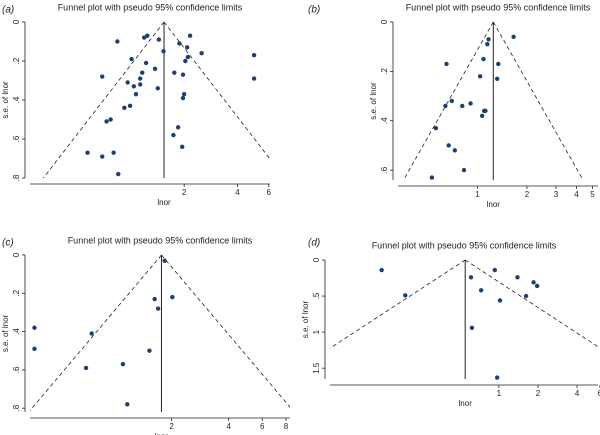 The height and width of the screenshot is (435, 600). I want to click on x-tick-label: 5, so click(592, 194).